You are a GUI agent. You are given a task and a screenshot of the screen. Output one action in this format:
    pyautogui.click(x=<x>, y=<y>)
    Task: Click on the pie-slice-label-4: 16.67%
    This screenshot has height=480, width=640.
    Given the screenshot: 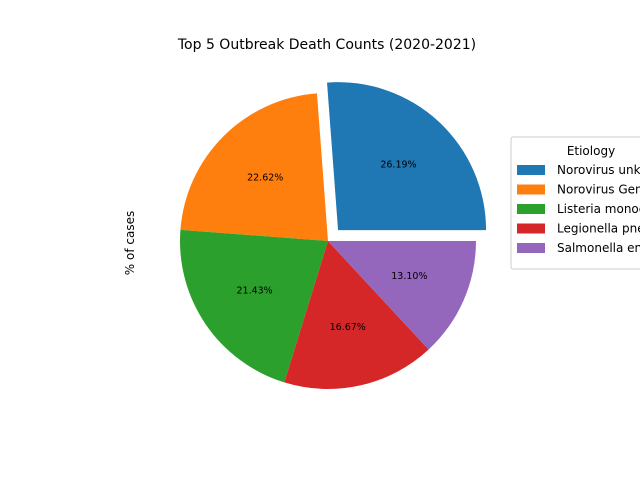 What is the action you would take?
    pyautogui.click(x=348, y=327)
    